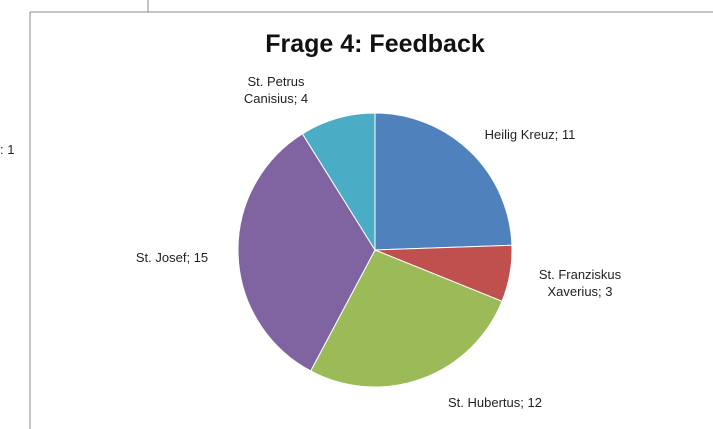 The height and width of the screenshot is (429, 713). Describe the element at coordinates (276, 90) in the screenshot. I see `data-label: St. Petrus Canisius; 4` at that location.